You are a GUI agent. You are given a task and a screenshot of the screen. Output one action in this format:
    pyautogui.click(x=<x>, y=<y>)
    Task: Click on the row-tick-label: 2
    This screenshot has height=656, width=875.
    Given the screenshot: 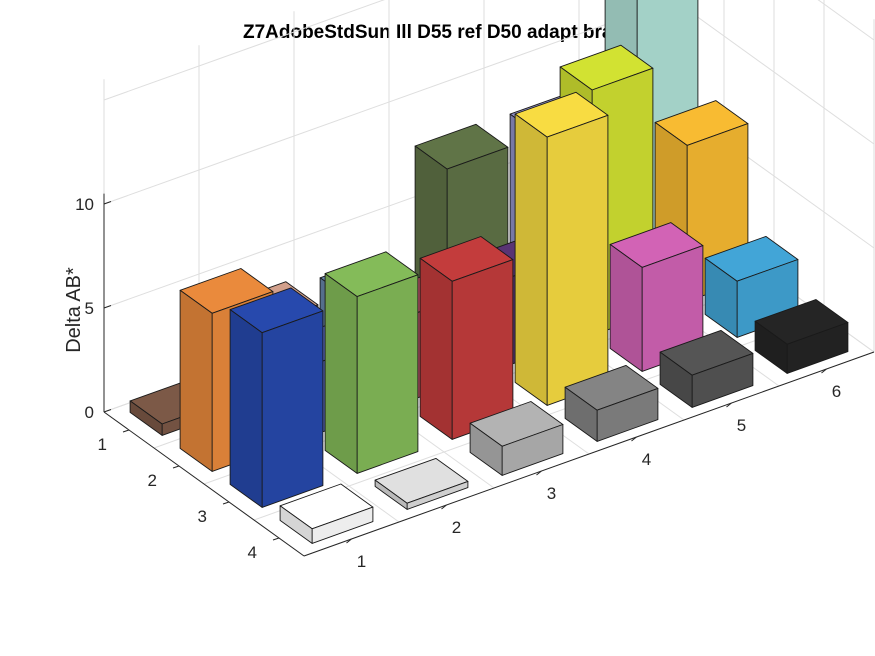 What is the action you would take?
    pyautogui.click(x=152, y=480)
    